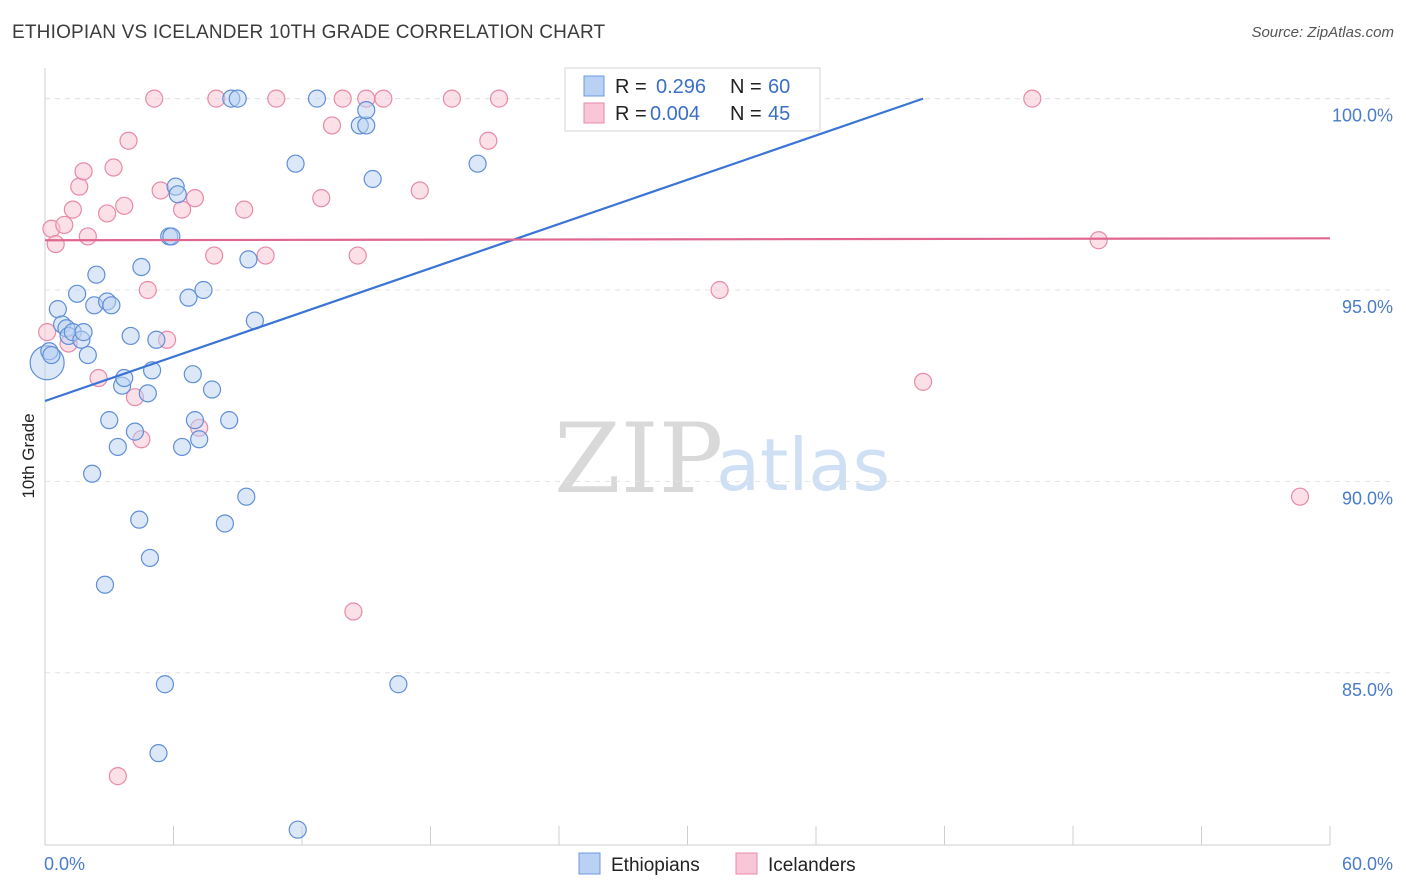 Image resolution: width=1406 pixels, height=892 pixels. Describe the element at coordinates (803, 465) in the screenshot. I see `watermark-atlas: atlas` at that location.